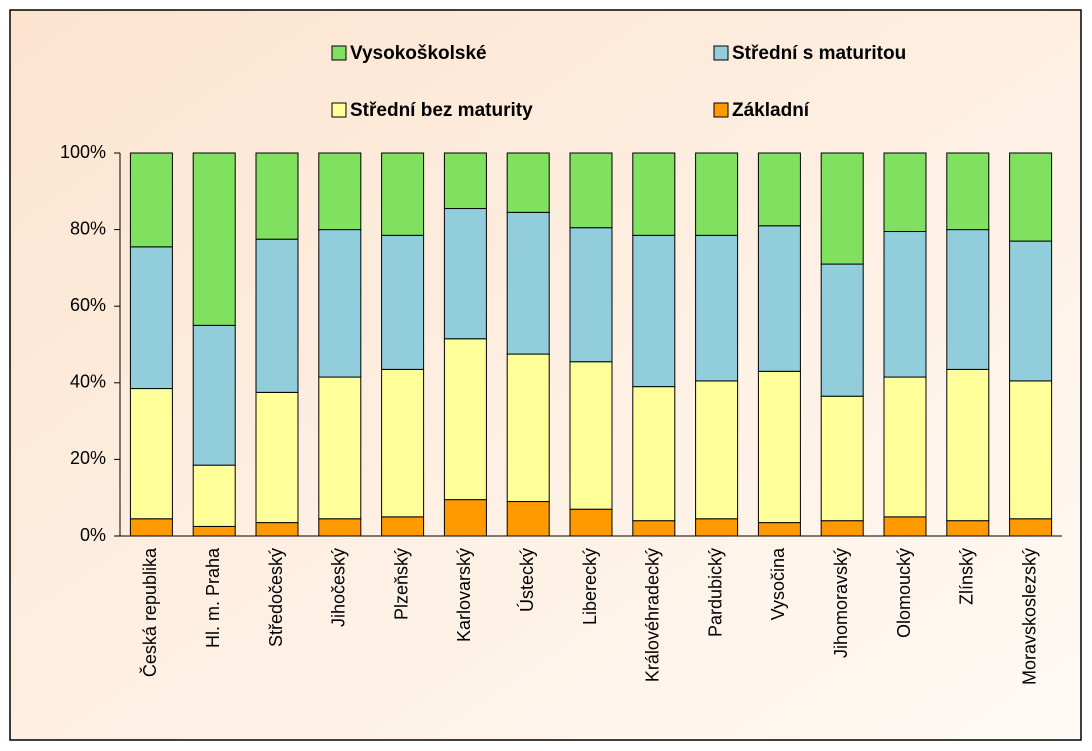 This screenshot has width=1092, height=751. I want to click on x-tick-label: Jihomoravský, so click(841, 603).